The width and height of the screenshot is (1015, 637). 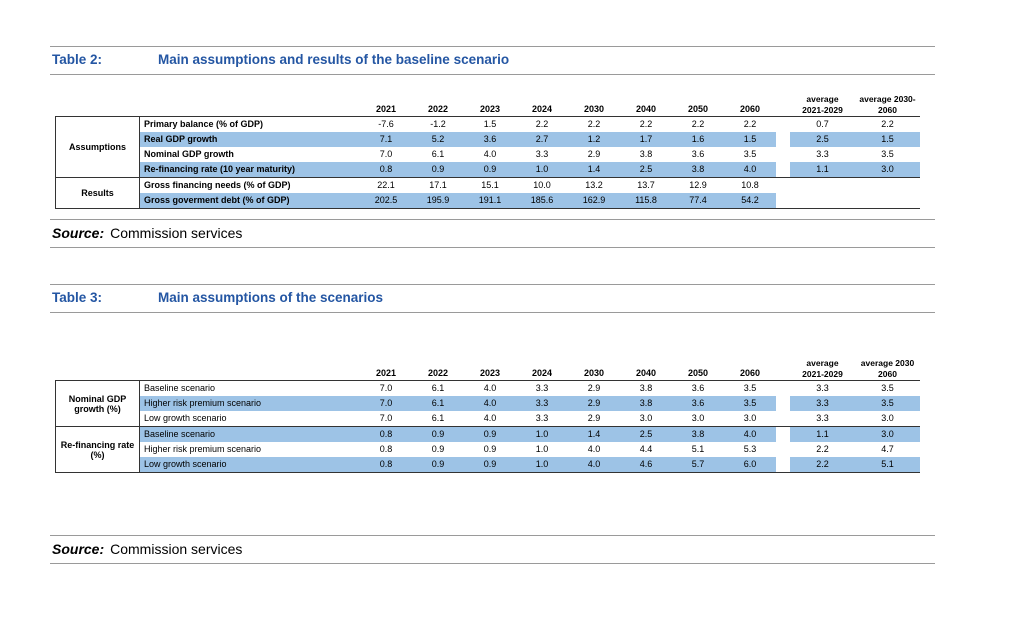 I want to click on group-label: Results, so click(x=97, y=193).